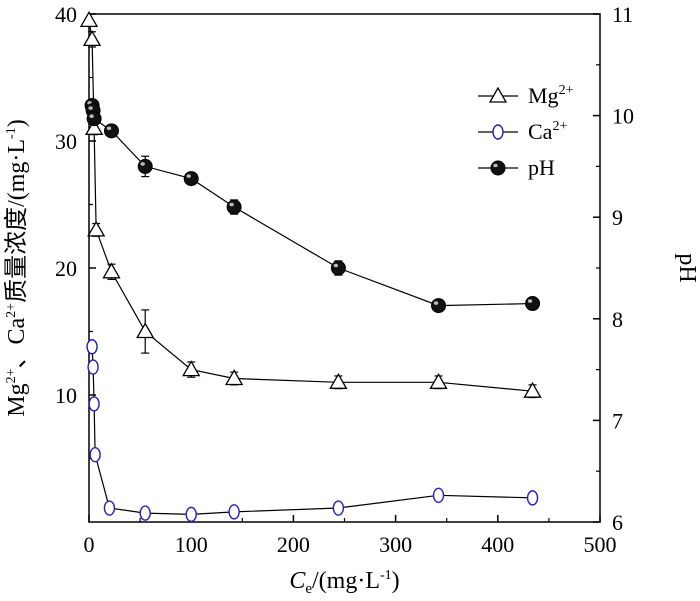 This screenshot has width=700, height=601. Describe the element at coordinates (293, 544) in the screenshot. I see `x-tick-label: 200` at that location.